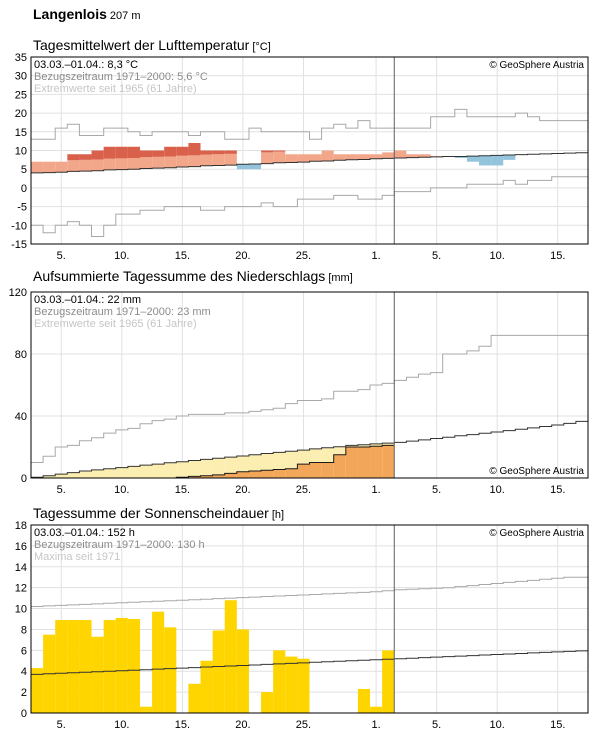 The width and height of the screenshot is (596, 729). What do you see at coordinates (125, 16) in the screenshot?
I see `station-altitude: 207 m` at bounding box center [125, 16].